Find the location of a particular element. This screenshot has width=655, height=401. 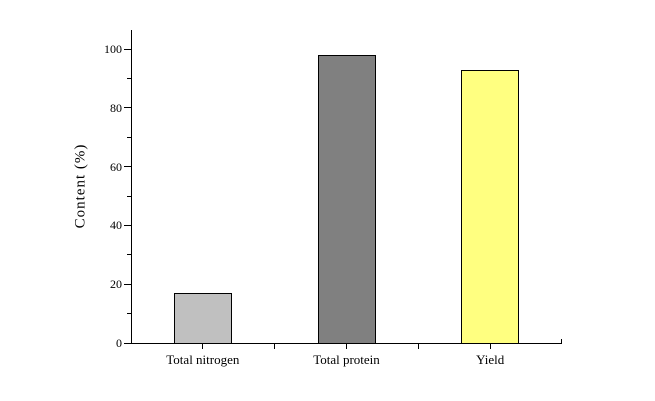

bar-yield is located at coordinates (490, 206).